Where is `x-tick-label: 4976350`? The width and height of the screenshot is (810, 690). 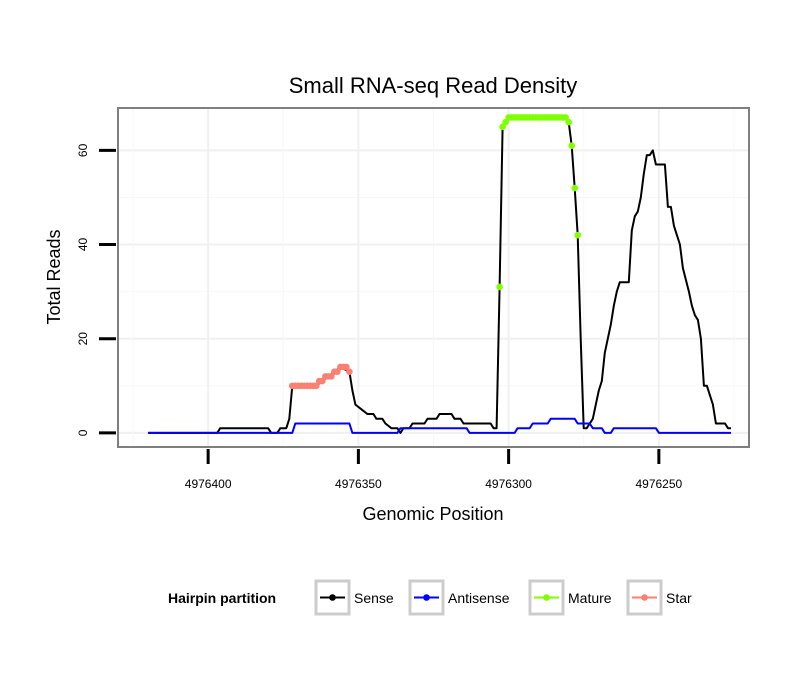
x-tick-label: 4976350 is located at coordinates (358, 484).